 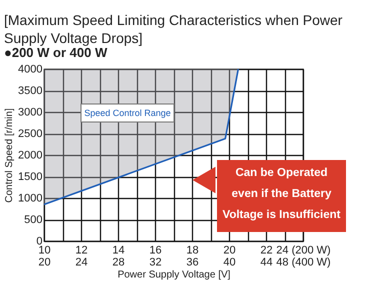 What do you see at coordinates (266, 250) in the screenshot?
I see `x-tick-label: 22` at bounding box center [266, 250].